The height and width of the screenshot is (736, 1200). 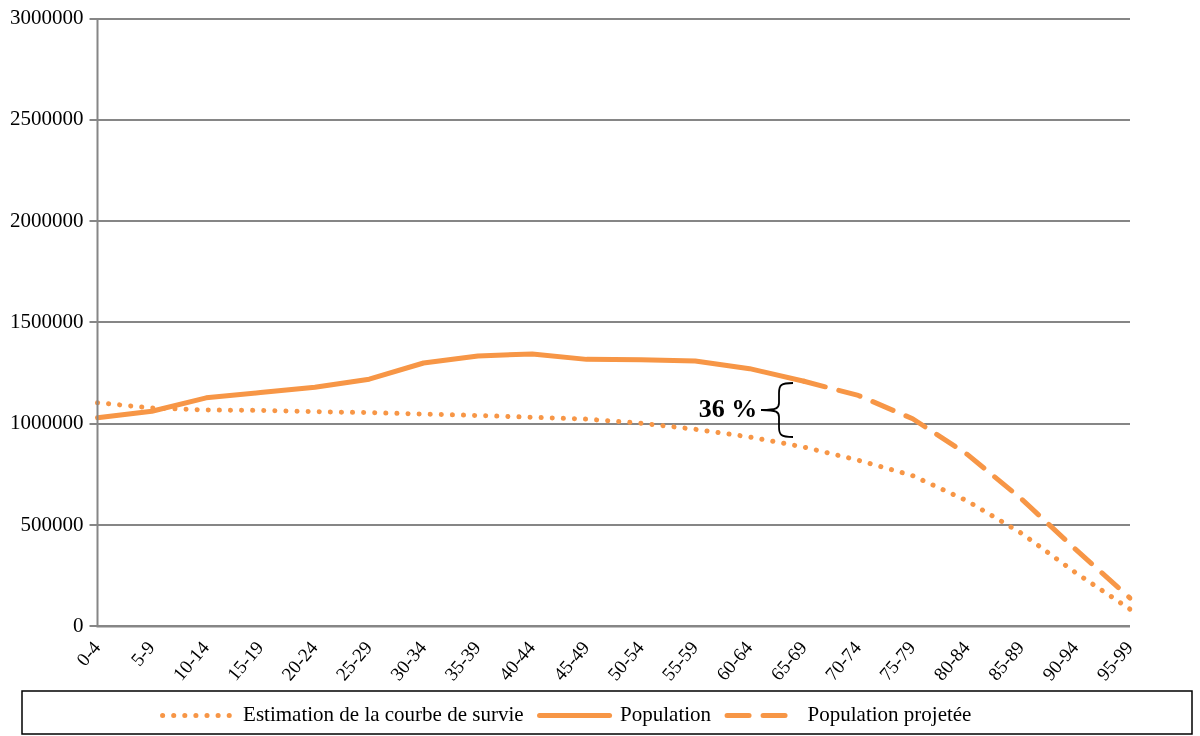 What do you see at coordinates (47, 422) in the screenshot?
I see `y-tick-label: 1000000` at bounding box center [47, 422].